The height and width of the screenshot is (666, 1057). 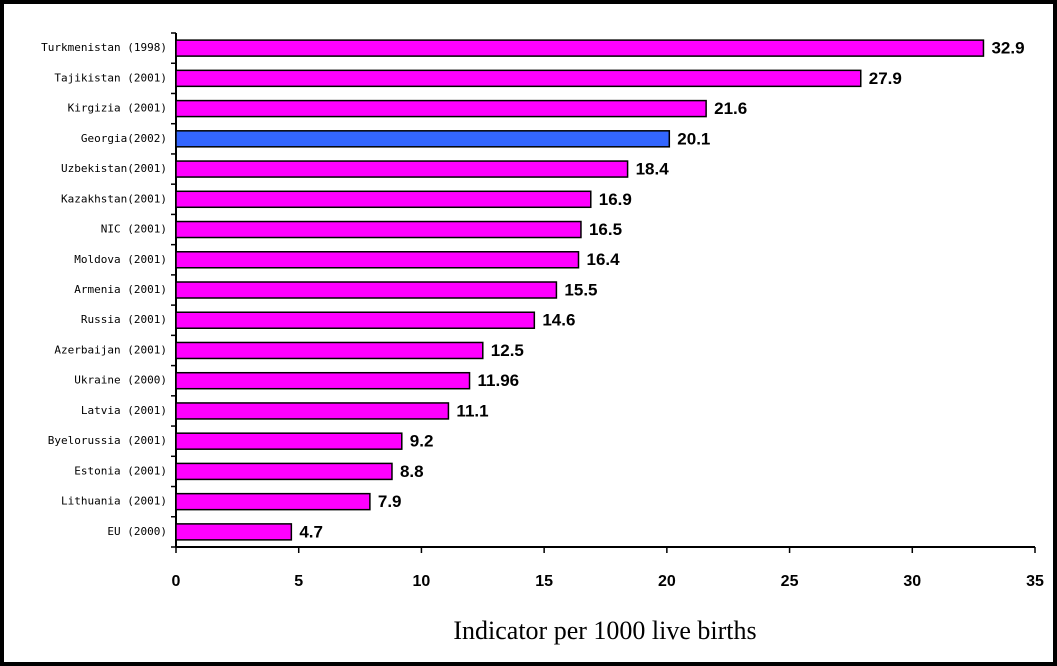 What do you see at coordinates (507, 350) in the screenshot?
I see `data-label: 12.5` at bounding box center [507, 350].